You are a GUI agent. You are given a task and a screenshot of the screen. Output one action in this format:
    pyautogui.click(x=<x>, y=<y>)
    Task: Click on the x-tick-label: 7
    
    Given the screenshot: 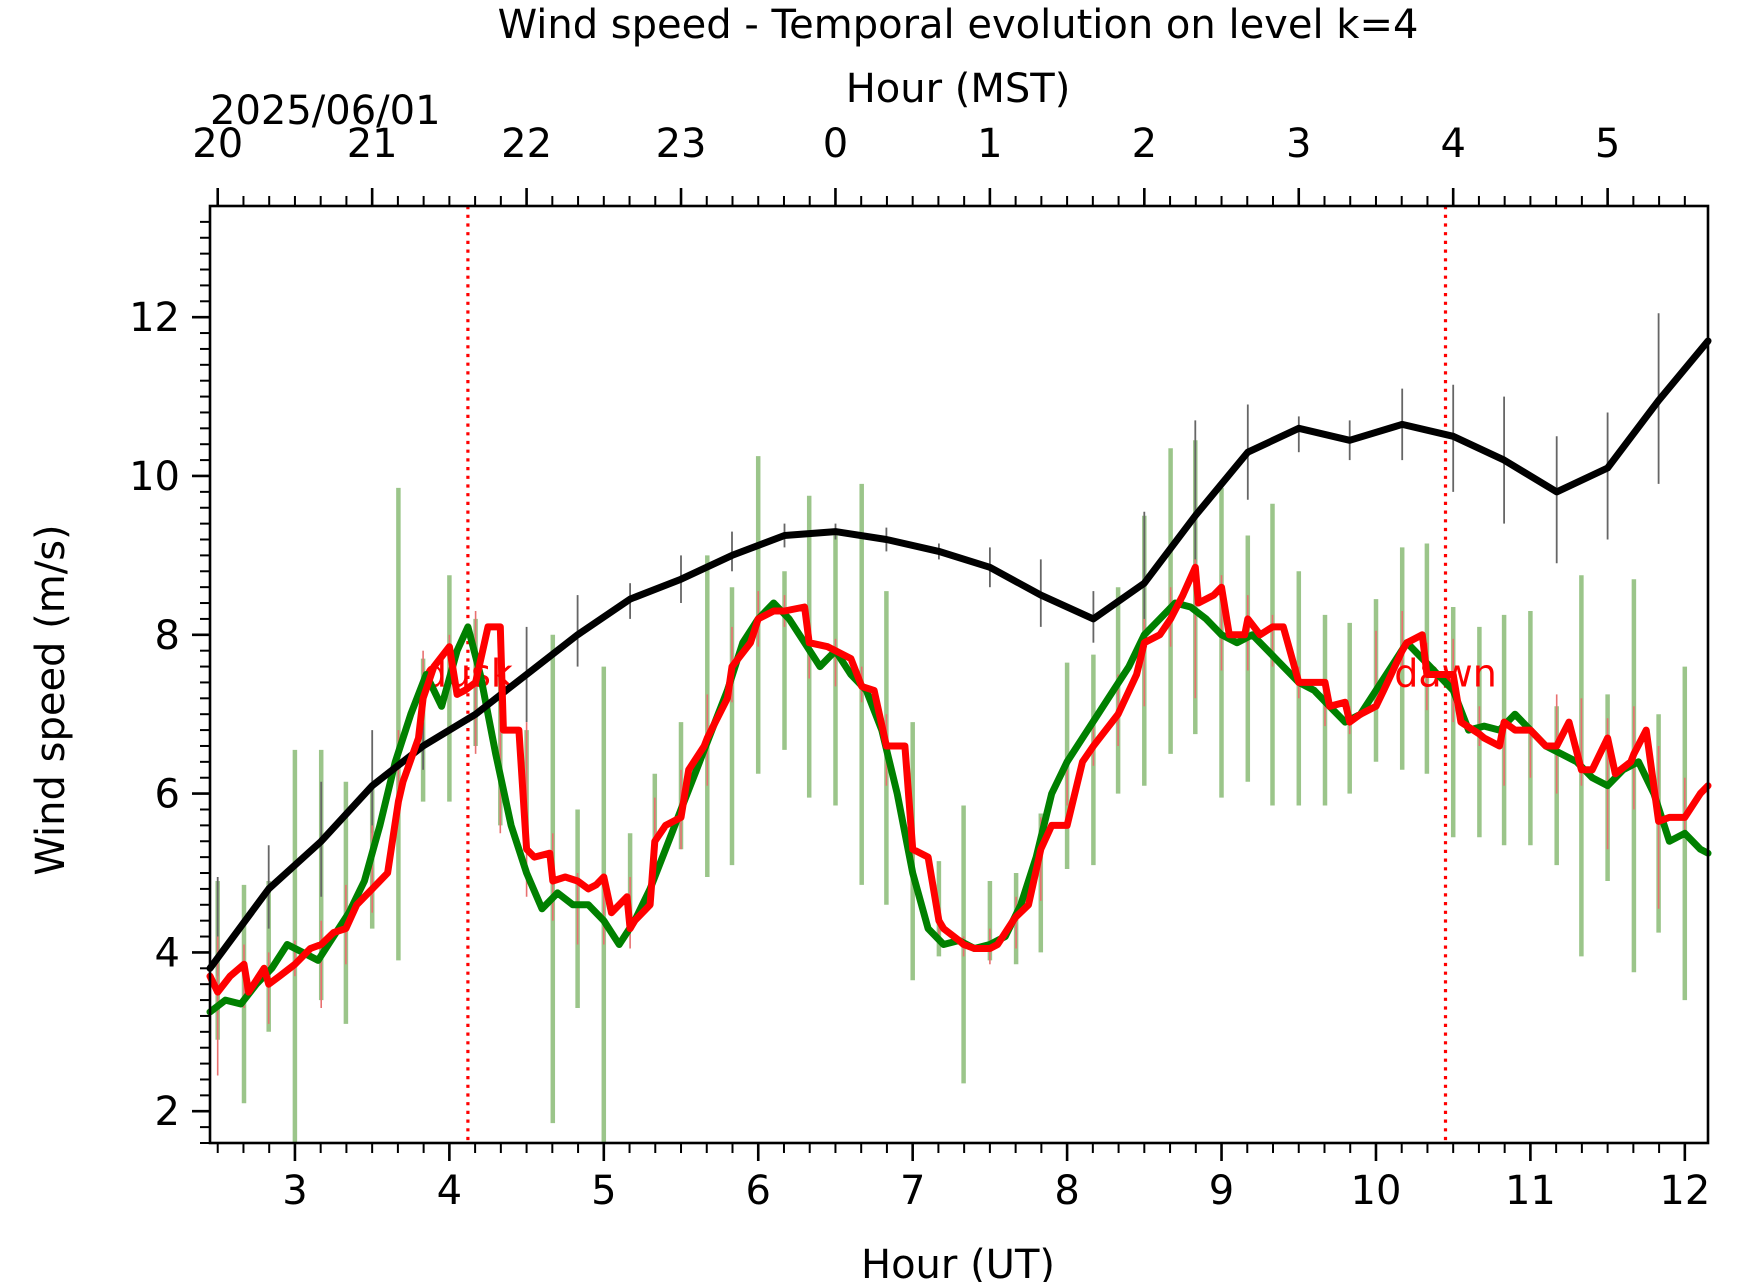 What is the action you would take?
    pyautogui.click(x=912, y=1191)
    